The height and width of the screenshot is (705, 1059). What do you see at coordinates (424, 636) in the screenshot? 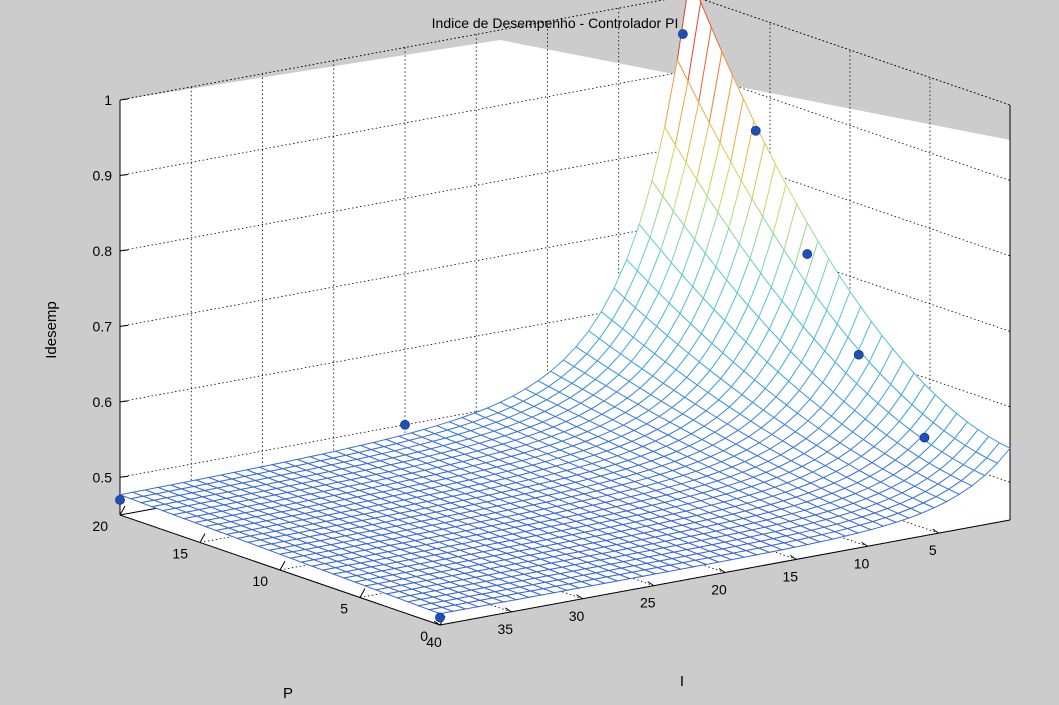
I see `x-tick-label: 0` at bounding box center [424, 636].